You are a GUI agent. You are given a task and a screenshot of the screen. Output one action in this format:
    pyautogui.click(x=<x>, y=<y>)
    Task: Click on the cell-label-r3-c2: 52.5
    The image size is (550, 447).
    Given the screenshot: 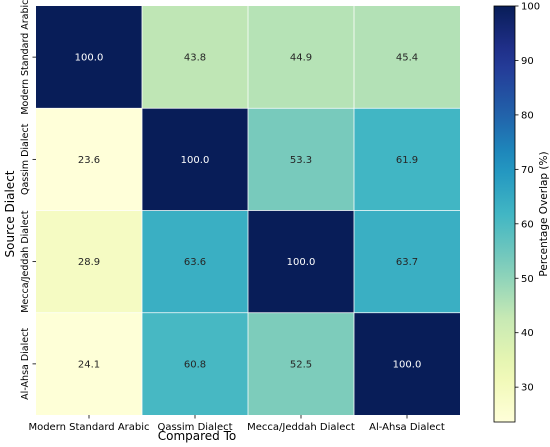 What is the action you would take?
    pyautogui.click(x=301, y=364)
    